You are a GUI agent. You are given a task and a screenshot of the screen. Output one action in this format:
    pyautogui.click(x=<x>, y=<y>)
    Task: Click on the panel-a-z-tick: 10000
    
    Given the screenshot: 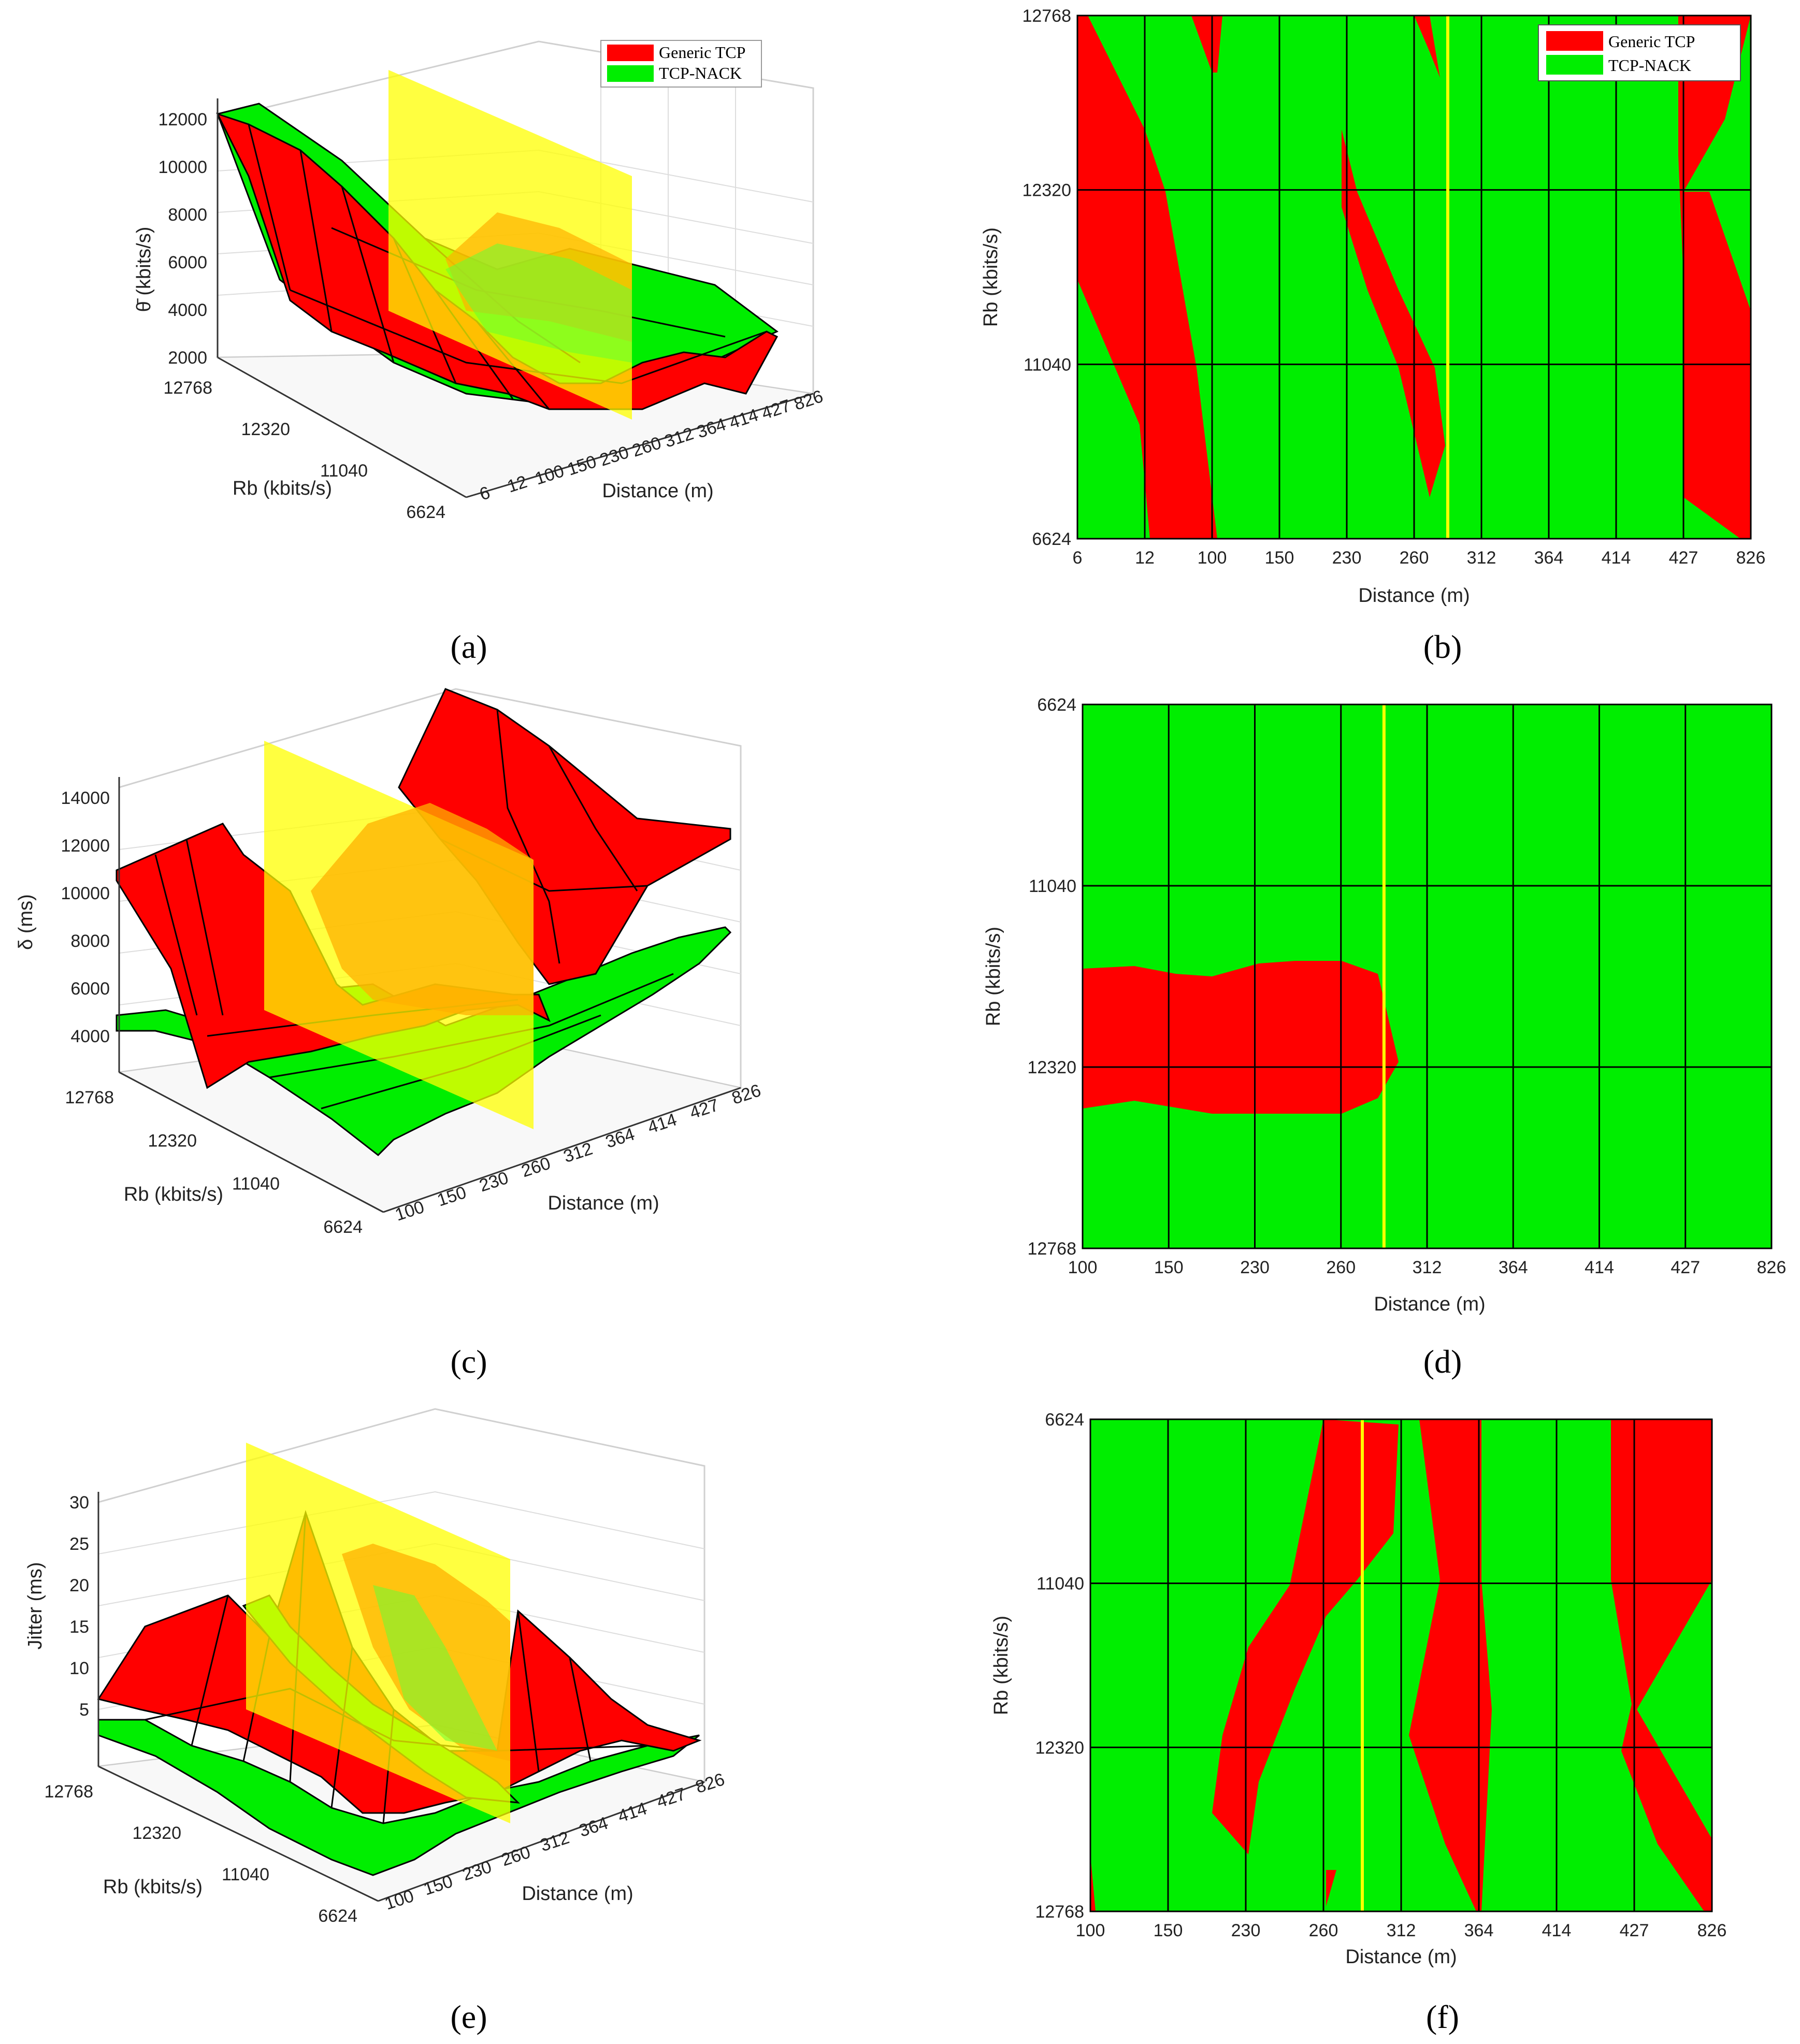 What is the action you would take?
    pyautogui.click(x=182, y=167)
    